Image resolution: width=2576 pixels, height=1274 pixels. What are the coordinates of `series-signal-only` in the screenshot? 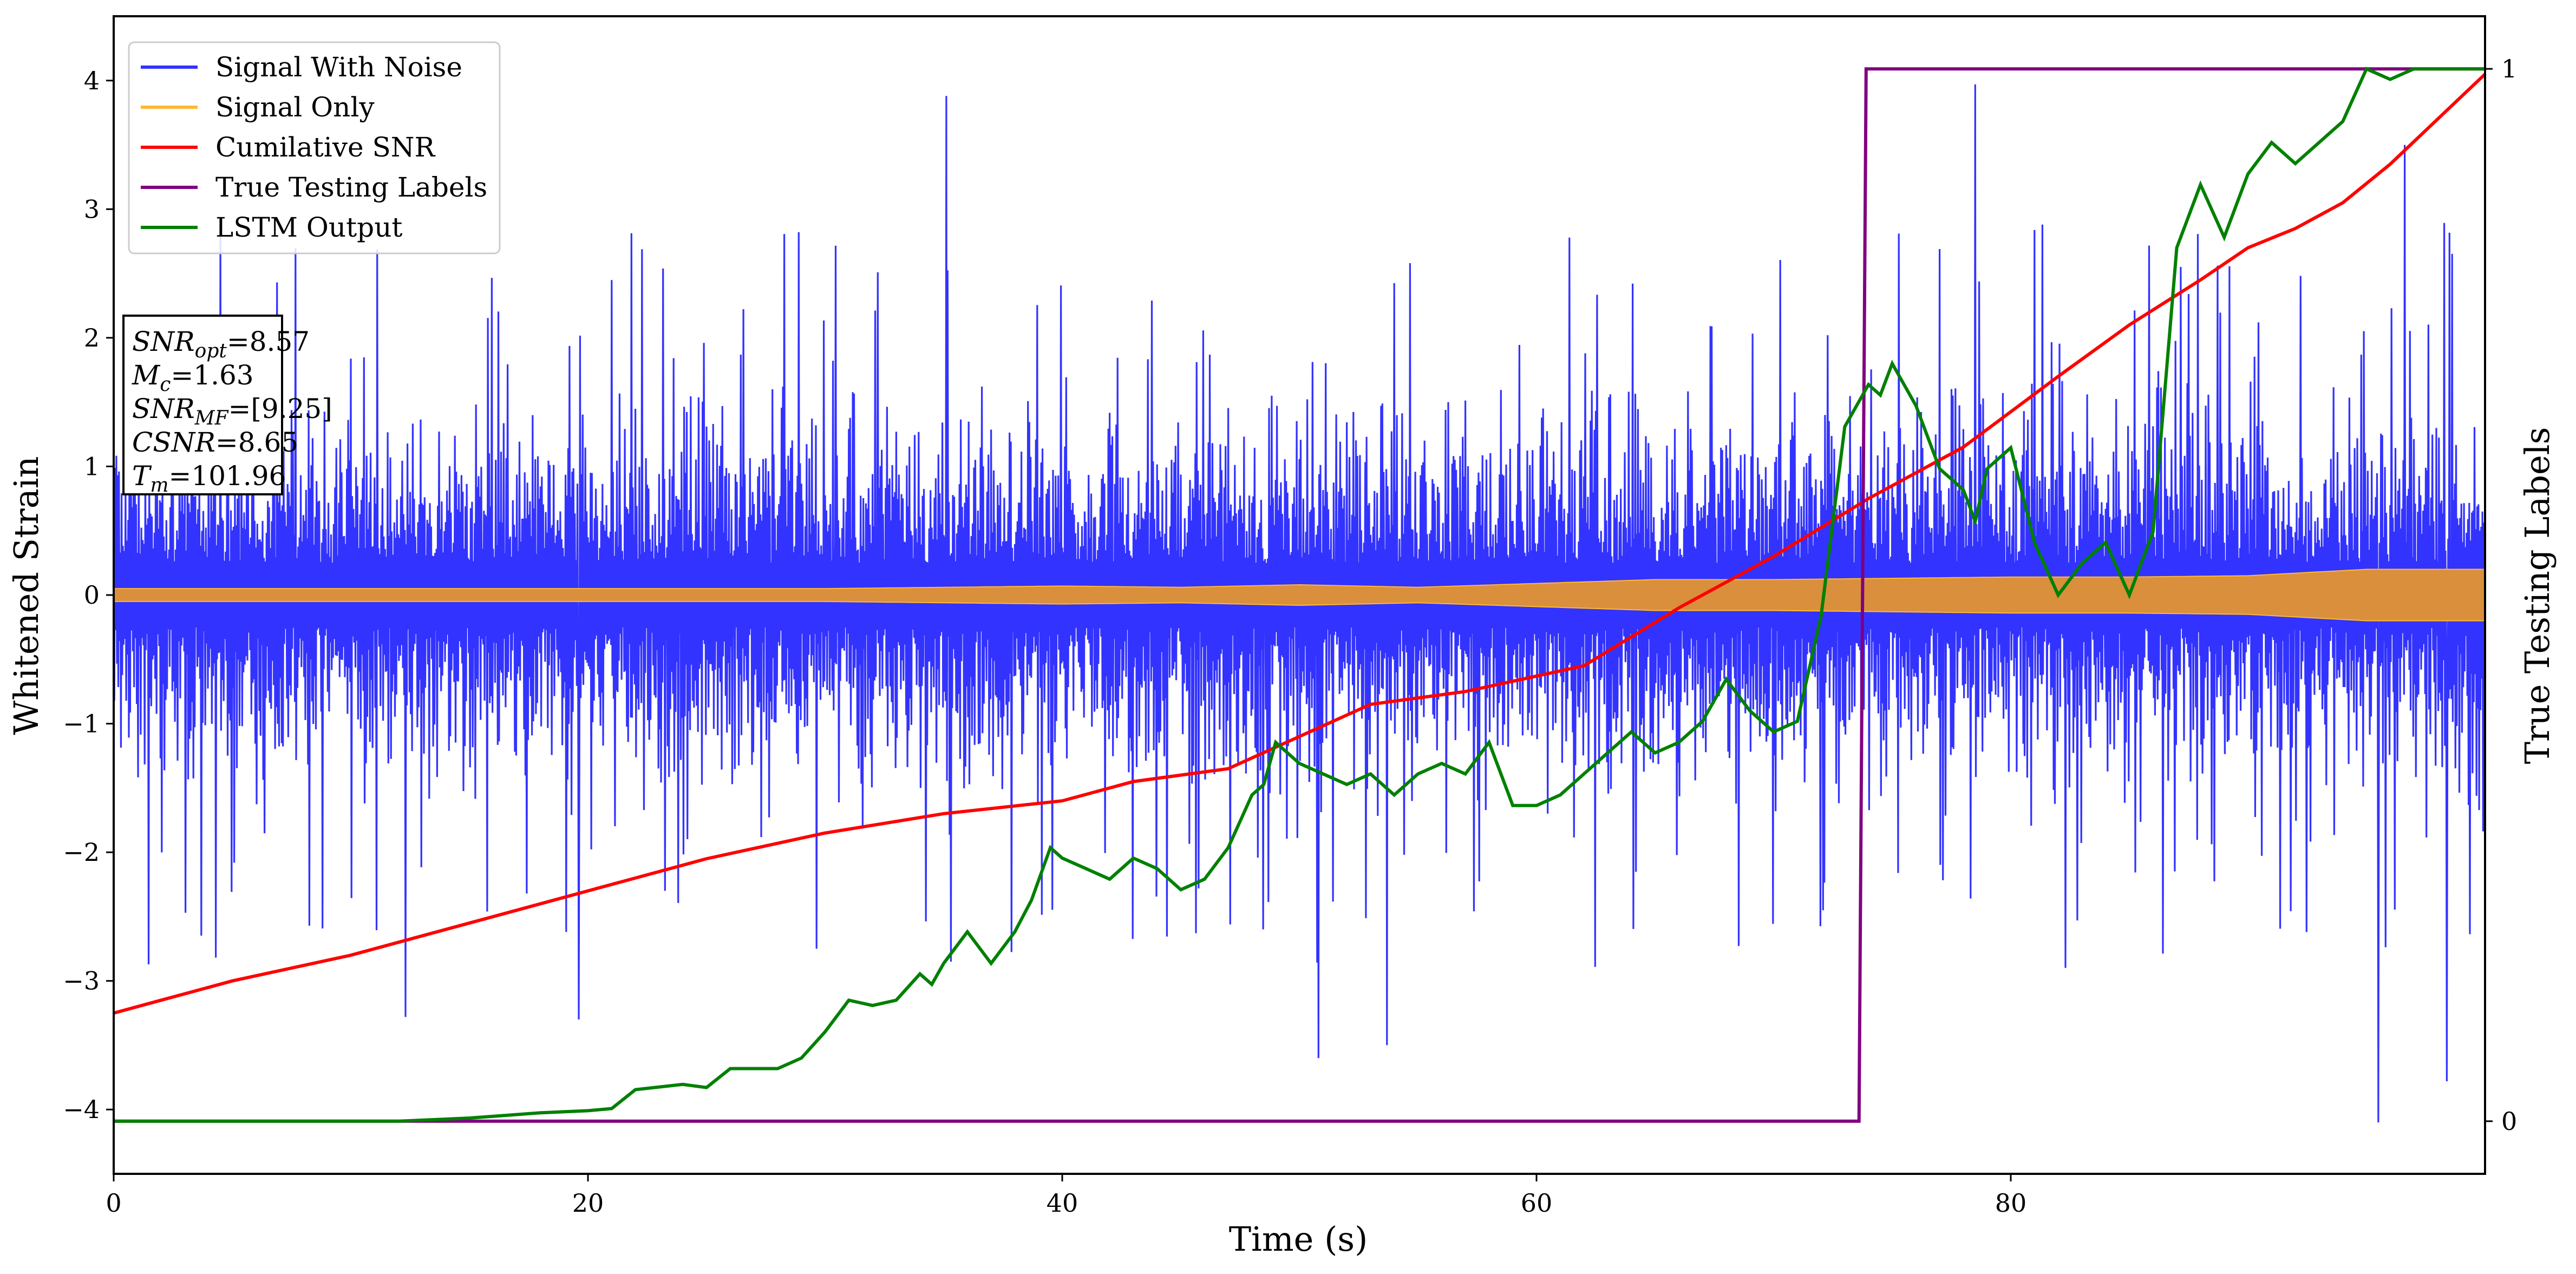 It's located at (1300, 595).